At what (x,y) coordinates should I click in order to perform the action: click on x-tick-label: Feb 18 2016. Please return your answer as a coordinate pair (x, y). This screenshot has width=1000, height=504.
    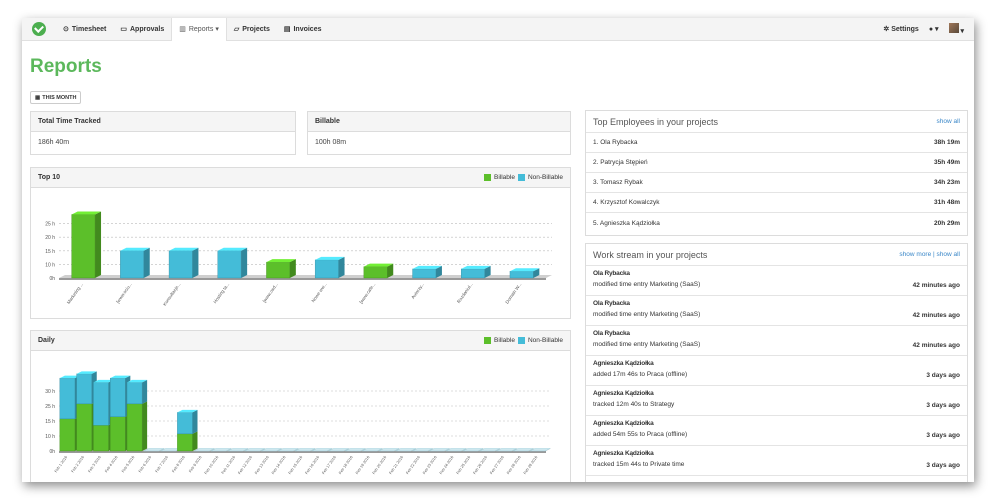
    Looking at the image, I should click on (346, 465).